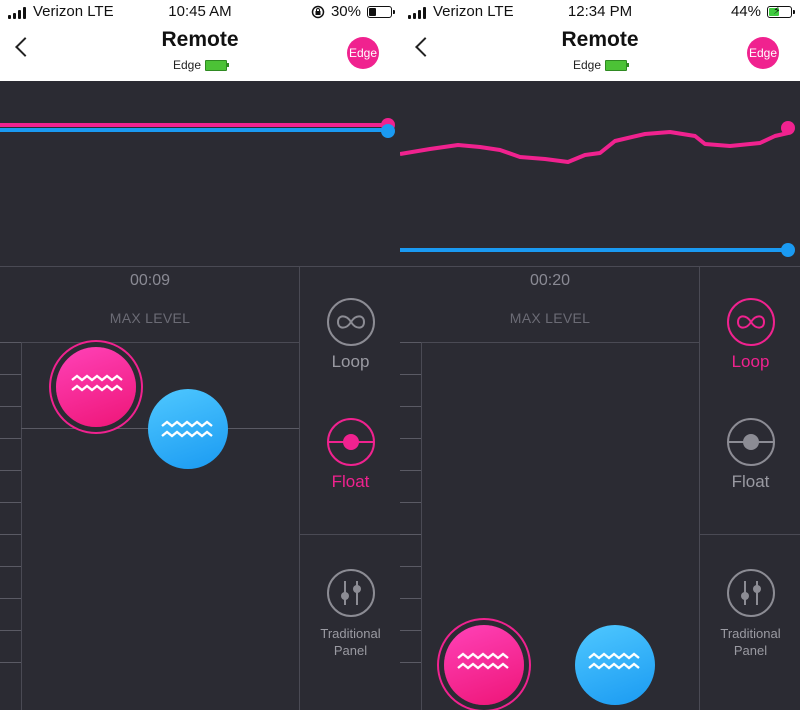 The height and width of the screenshot is (710, 800). Describe the element at coordinates (150, 280) in the screenshot. I see `timer: 00:09` at that location.